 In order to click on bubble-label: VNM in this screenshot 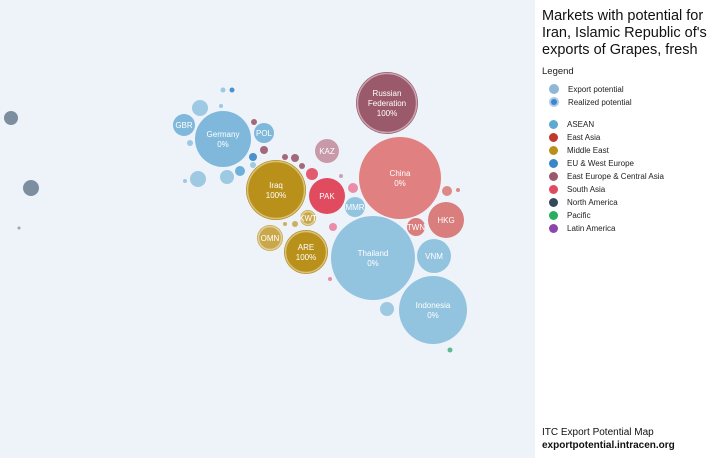, I will do `click(434, 256)`.